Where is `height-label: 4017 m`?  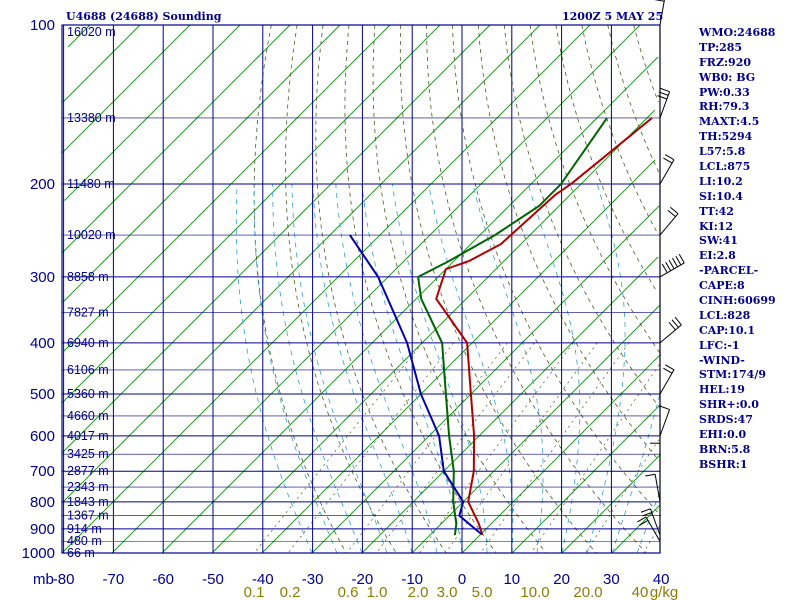 height-label: 4017 m is located at coordinates (88, 436).